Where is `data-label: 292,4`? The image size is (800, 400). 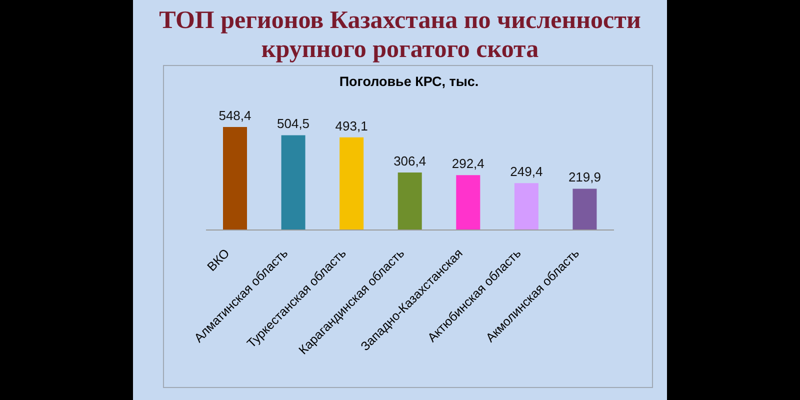 data-label: 292,4 is located at coordinates (468, 164).